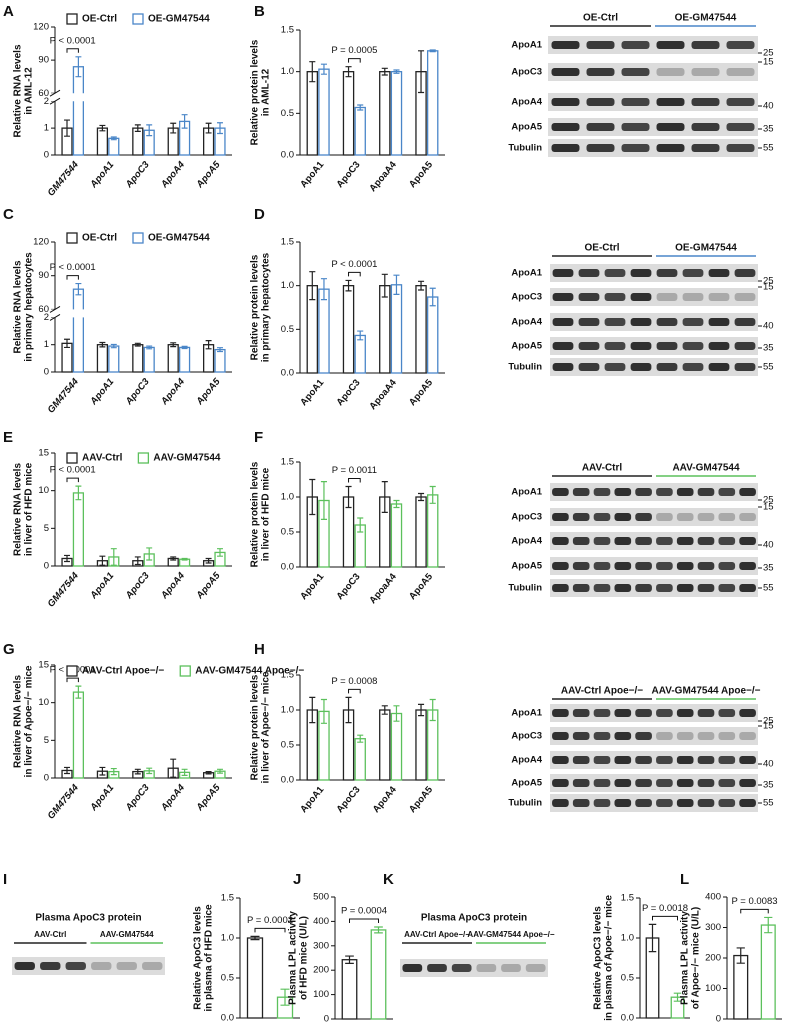 Image resolution: width=789 pixels, height=1029 pixels. Describe the element at coordinates (768, 803) in the screenshot. I see `marker-label: 55` at that location.